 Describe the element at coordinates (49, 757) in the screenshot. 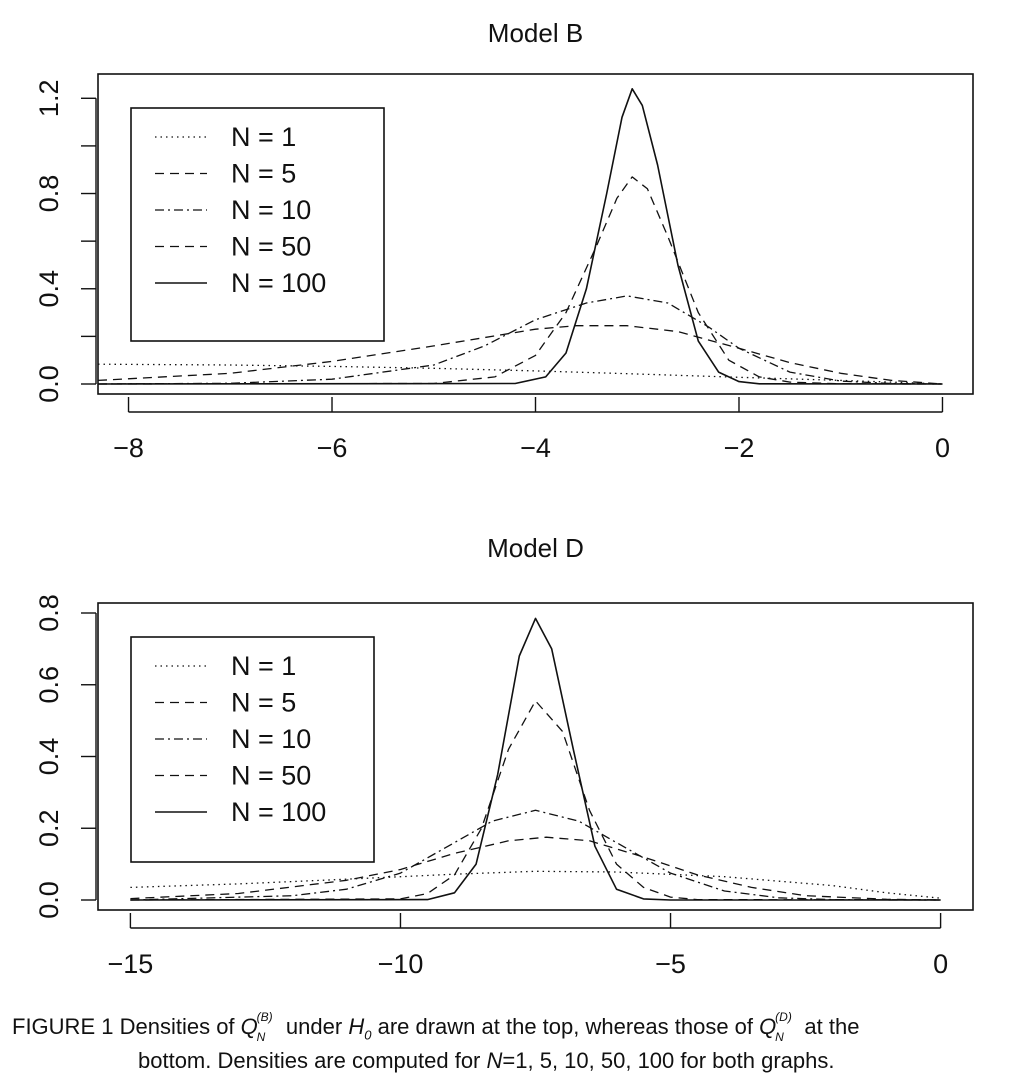

I see `model-d-y-tick-label: 0.4` at that location.